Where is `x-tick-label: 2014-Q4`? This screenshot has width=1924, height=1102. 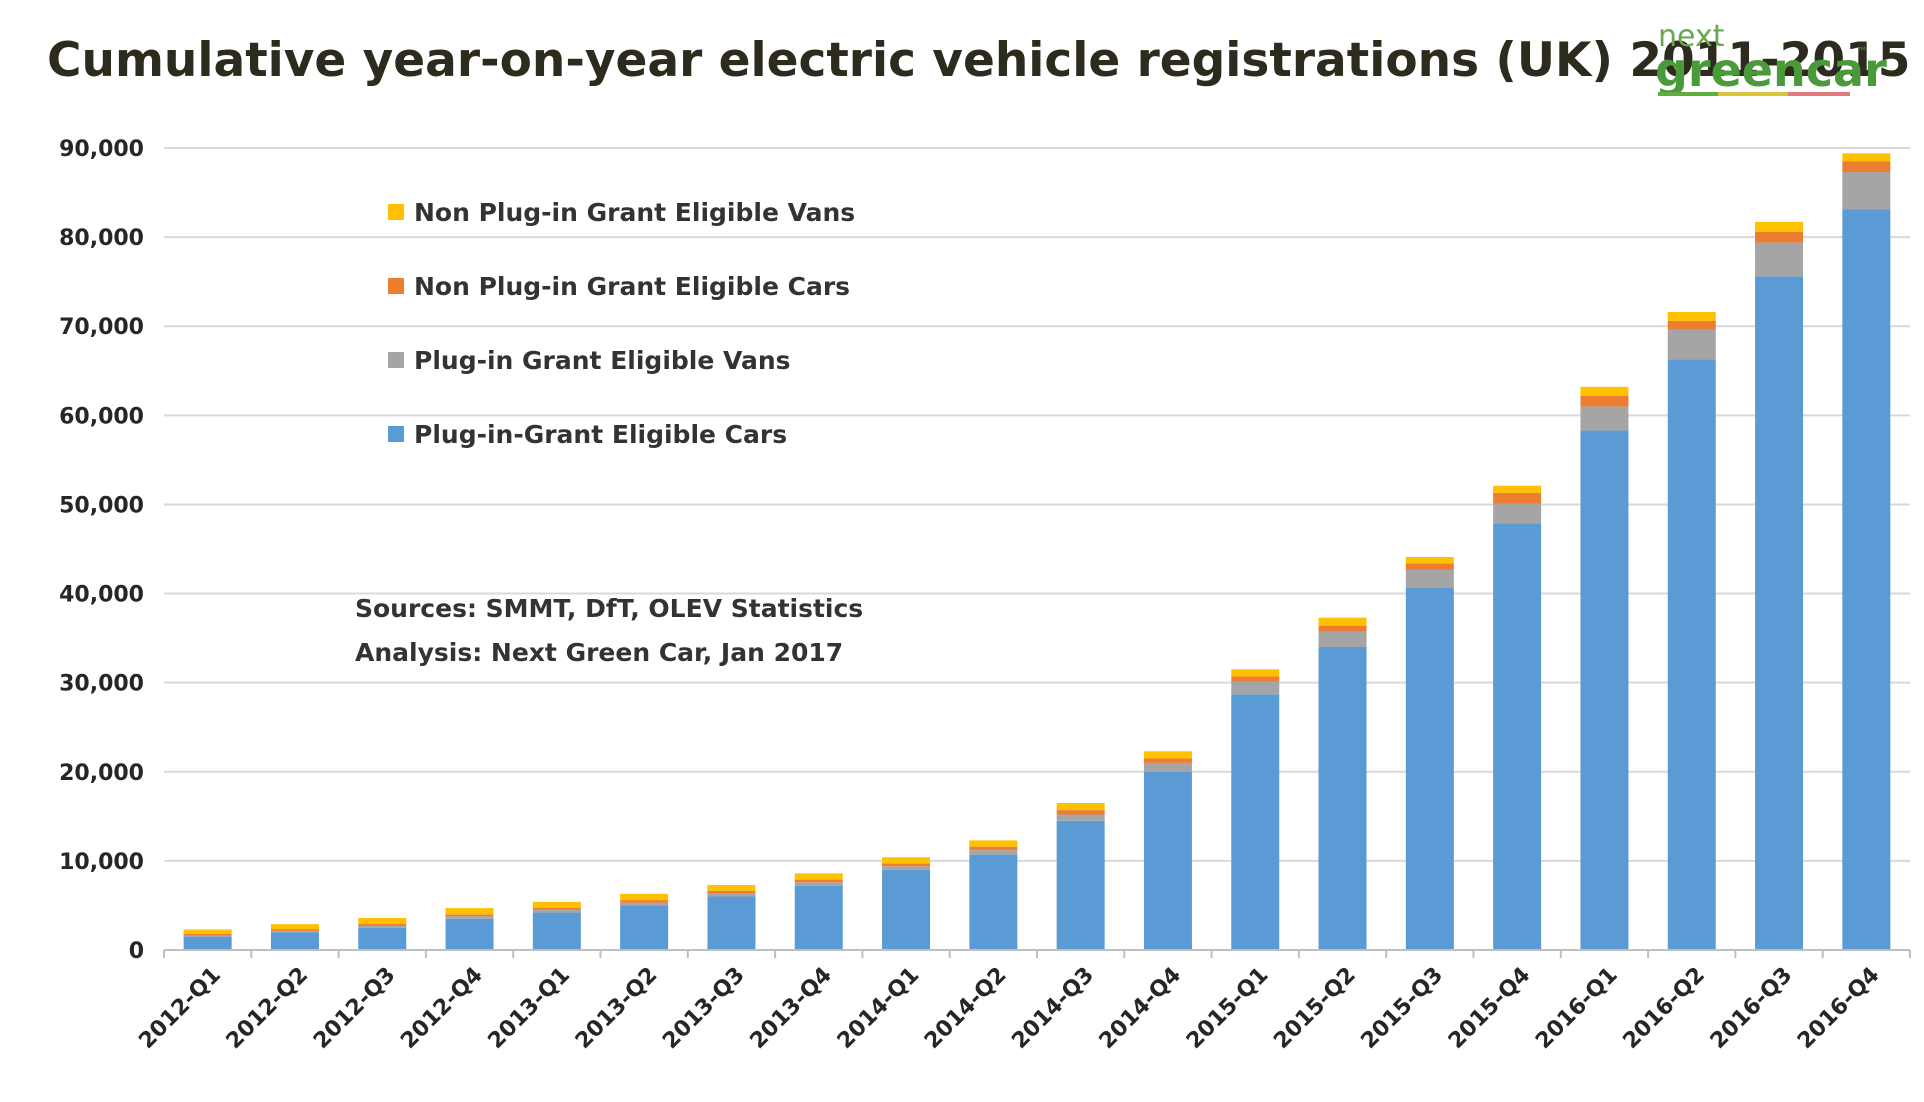
x-tick-label: 2014-Q4 is located at coordinates (1140, 1008).